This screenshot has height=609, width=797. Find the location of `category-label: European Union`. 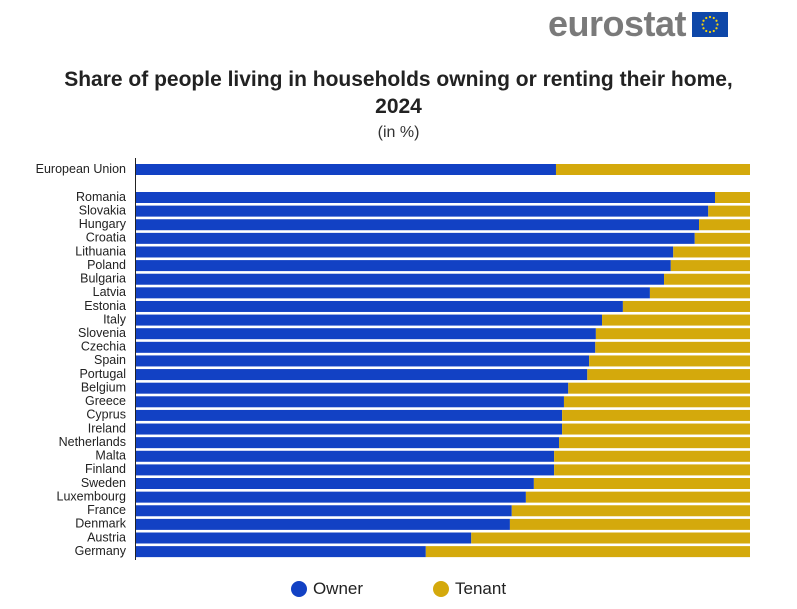

category-label: European Union is located at coordinates (81, 169).